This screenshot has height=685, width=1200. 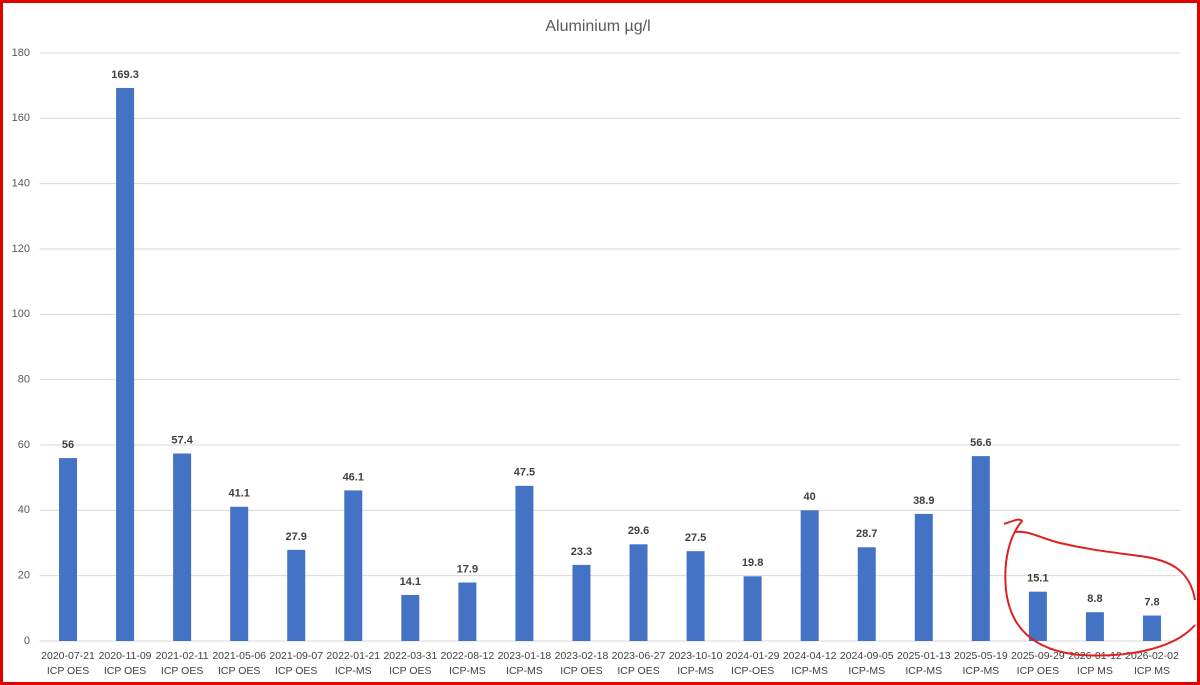 I want to click on data-label: 56, so click(x=68, y=445).